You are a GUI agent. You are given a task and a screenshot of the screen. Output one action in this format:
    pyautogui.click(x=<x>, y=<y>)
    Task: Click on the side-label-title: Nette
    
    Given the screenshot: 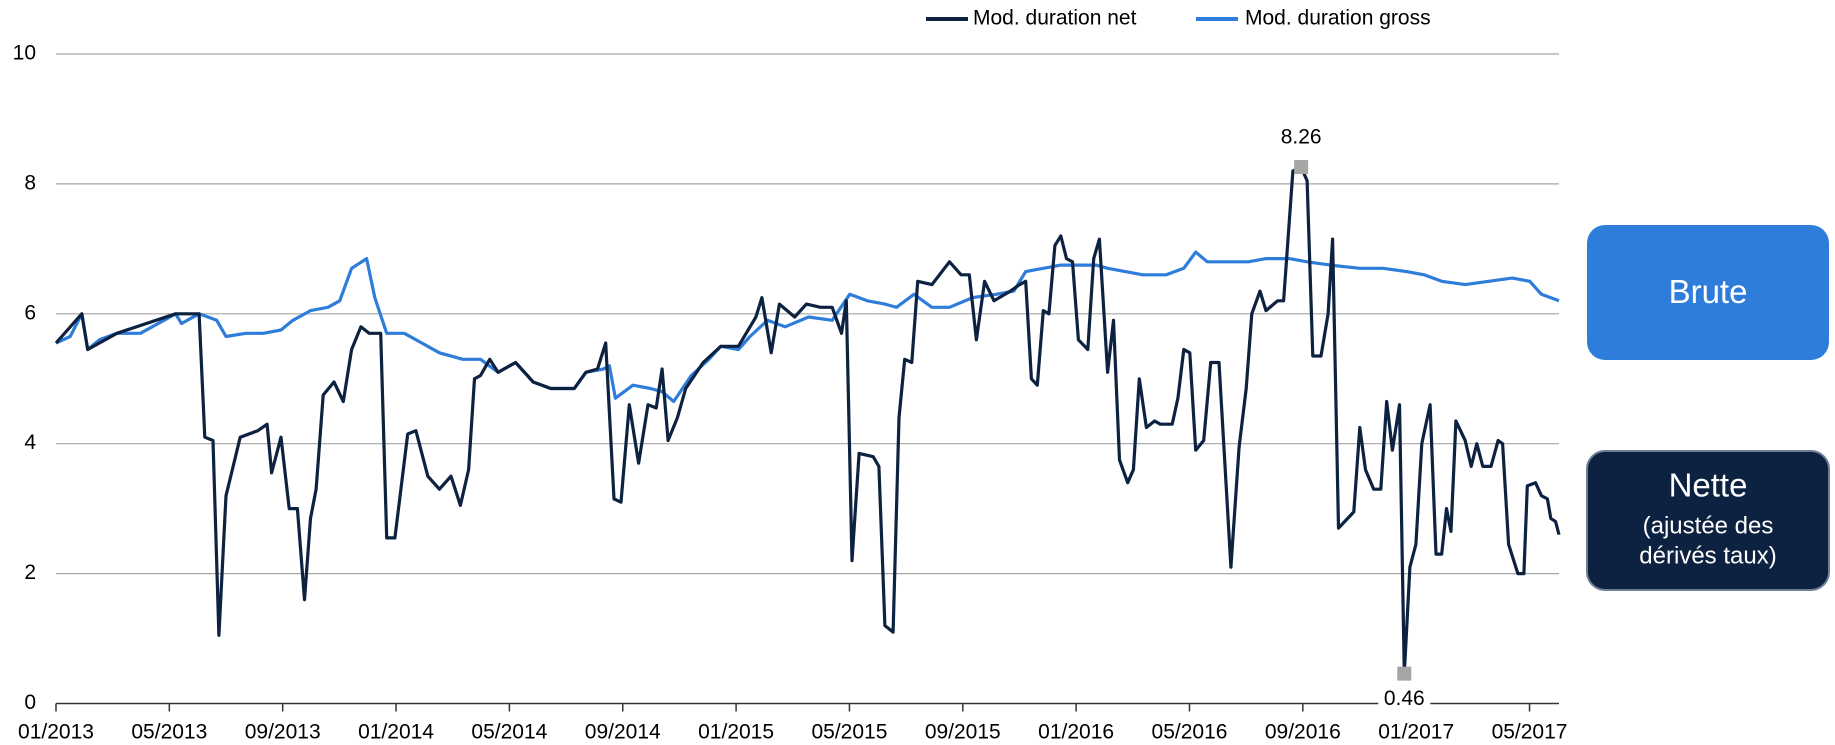 What is the action you would take?
    pyautogui.click(x=1708, y=485)
    